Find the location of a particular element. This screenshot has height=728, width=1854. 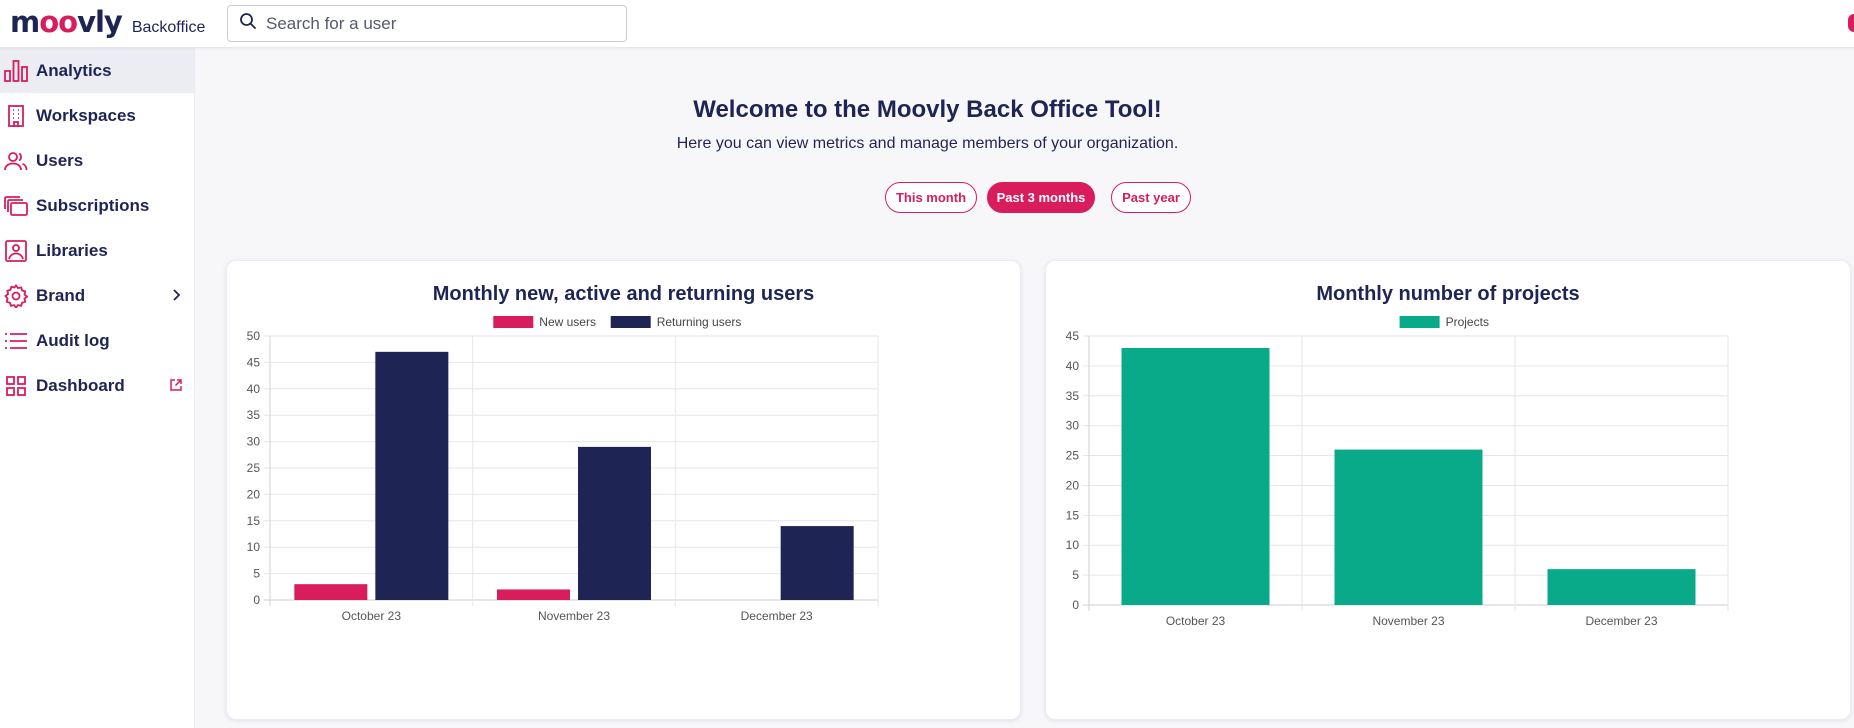

image-library-icon is located at coordinates (16, 251).